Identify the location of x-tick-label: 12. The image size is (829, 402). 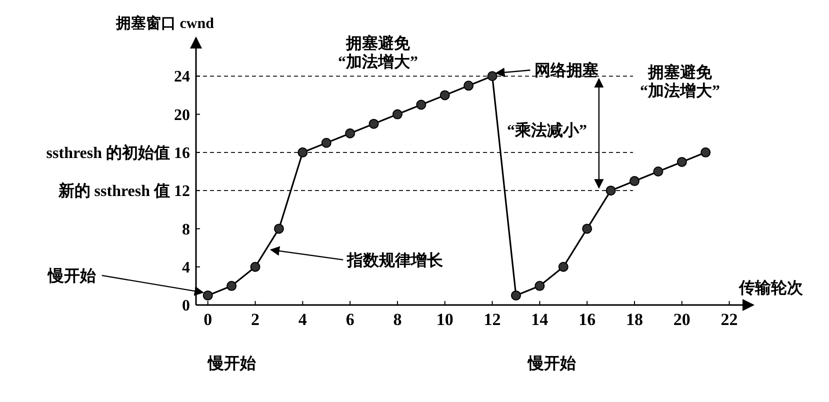
(492, 319).